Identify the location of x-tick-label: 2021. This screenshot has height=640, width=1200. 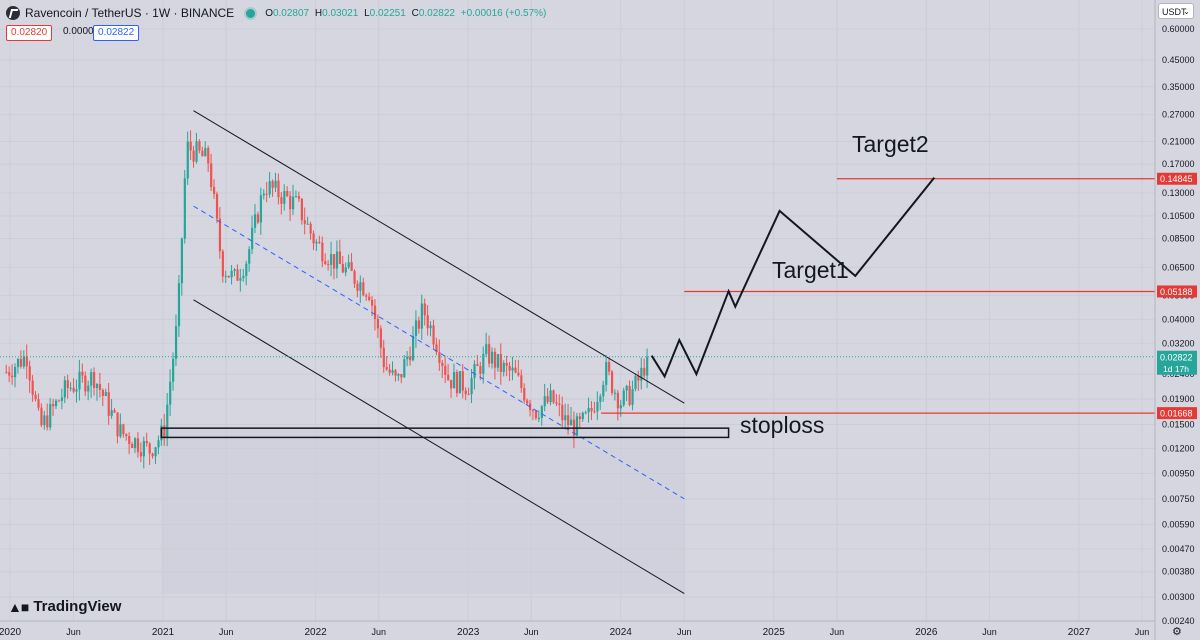
(163, 632).